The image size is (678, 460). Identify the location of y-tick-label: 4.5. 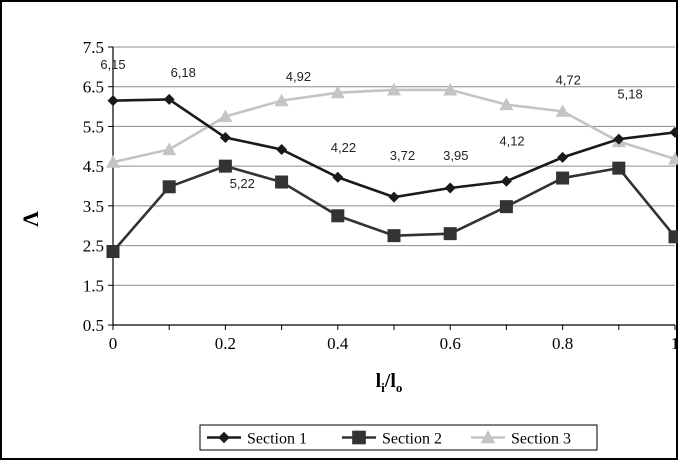
(93, 166).